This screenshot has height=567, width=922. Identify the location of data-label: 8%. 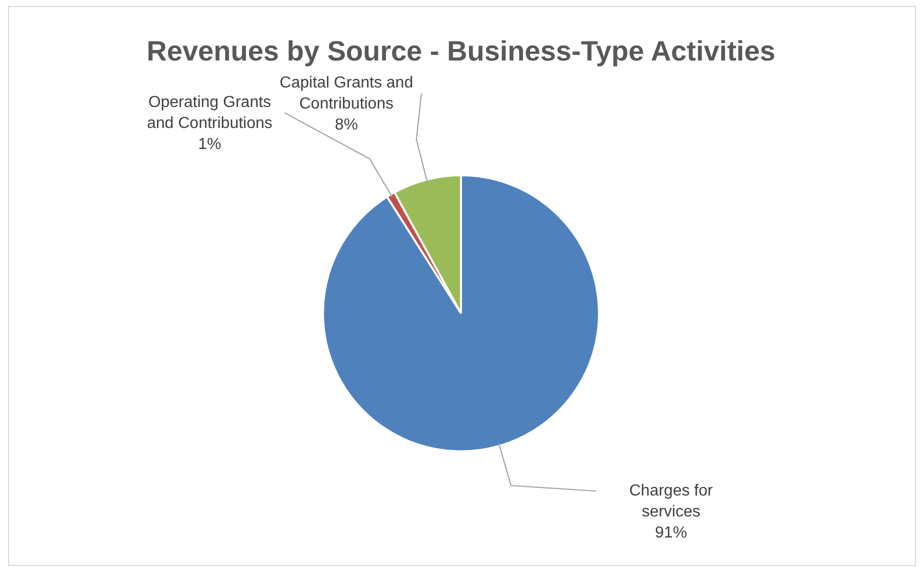
(346, 125).